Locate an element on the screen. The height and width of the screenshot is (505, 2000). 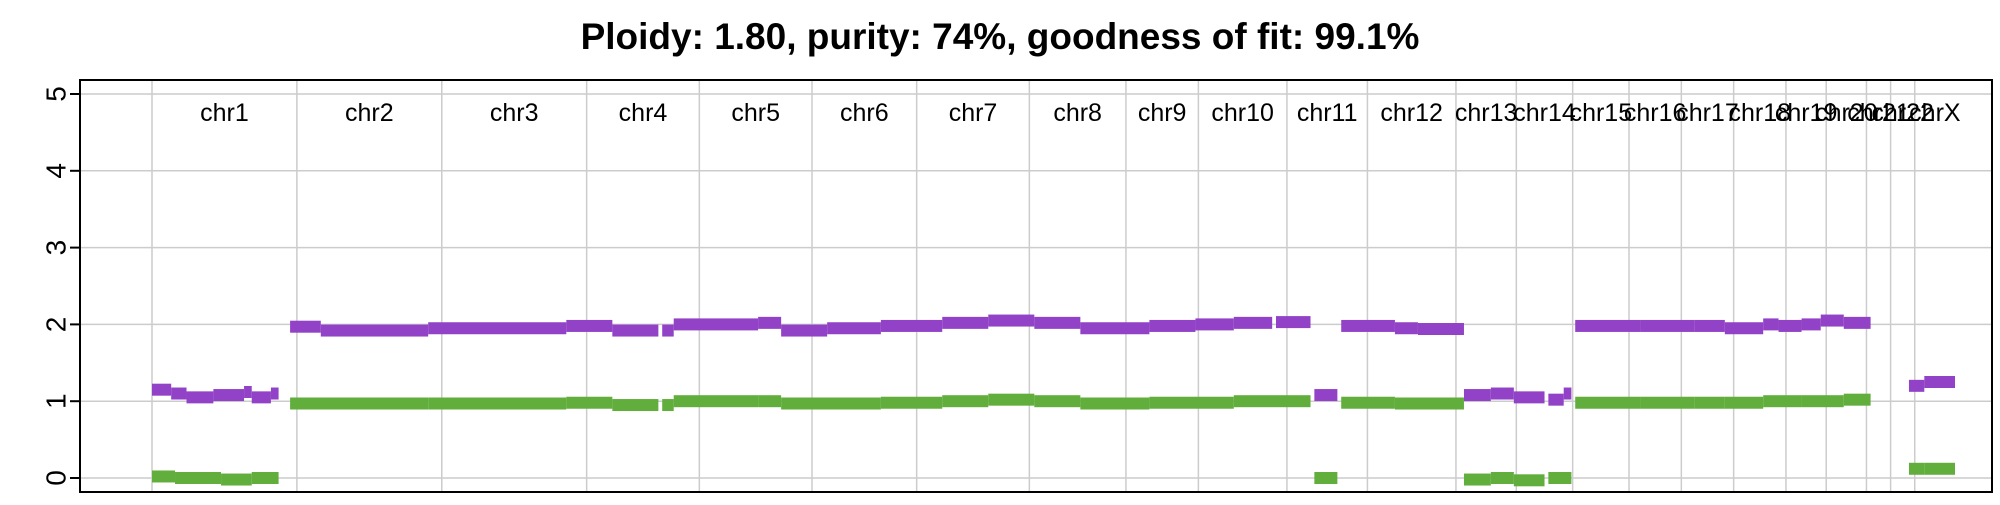
chrom-label-chr20: chr20 is located at coordinates (1846, 113).